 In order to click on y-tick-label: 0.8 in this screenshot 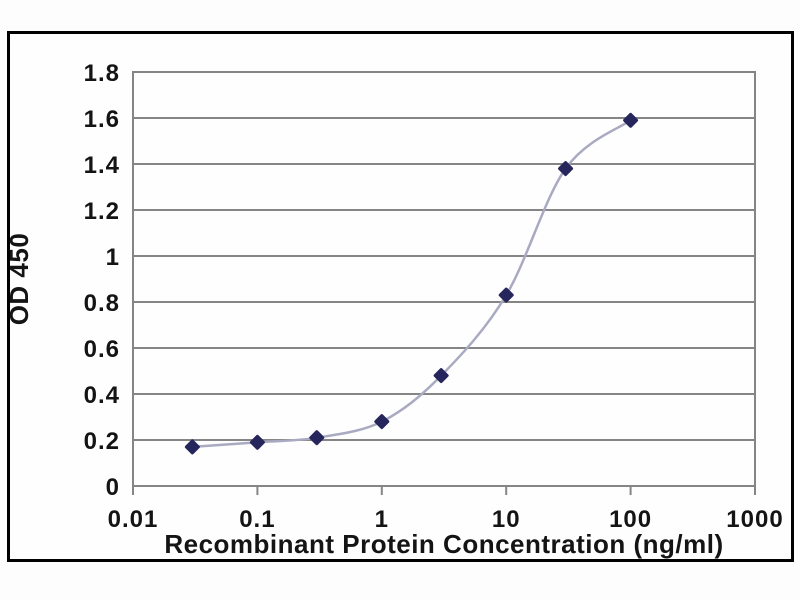, I will do `click(102, 303)`.